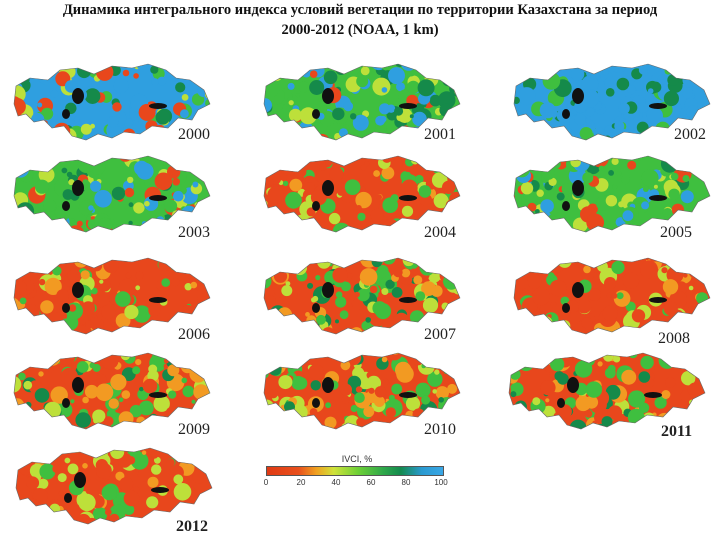 This screenshot has width=720, height=540. I want to click on legend-color-ramp, so click(355, 471).